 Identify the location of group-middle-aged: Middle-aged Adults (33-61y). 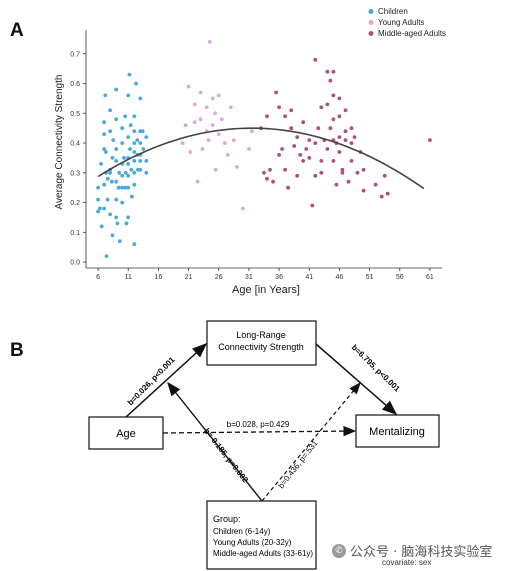
(263, 553).